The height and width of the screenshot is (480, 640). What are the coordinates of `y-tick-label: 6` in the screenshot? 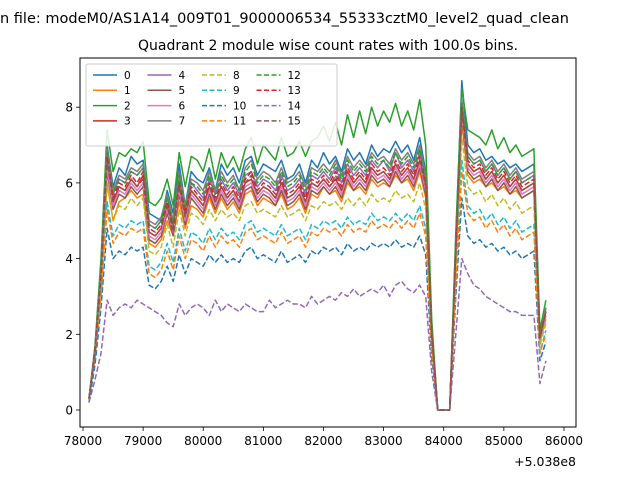 It's located at (69, 183).